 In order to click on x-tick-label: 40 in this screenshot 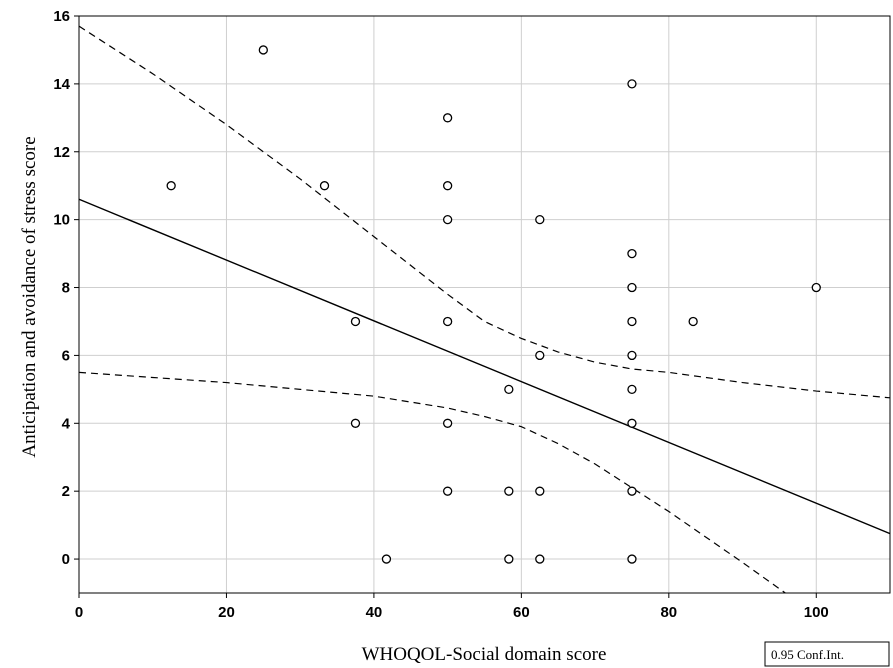, I will do `click(374, 612)`.